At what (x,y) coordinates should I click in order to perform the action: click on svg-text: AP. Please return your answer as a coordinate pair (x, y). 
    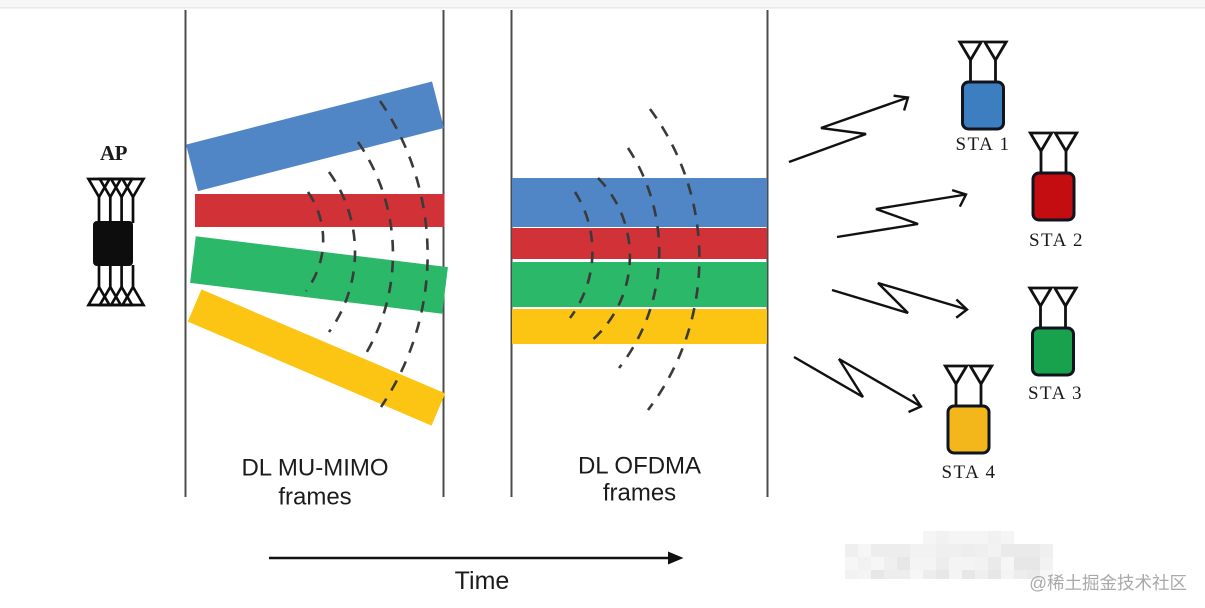
    Looking at the image, I should click on (114, 153).